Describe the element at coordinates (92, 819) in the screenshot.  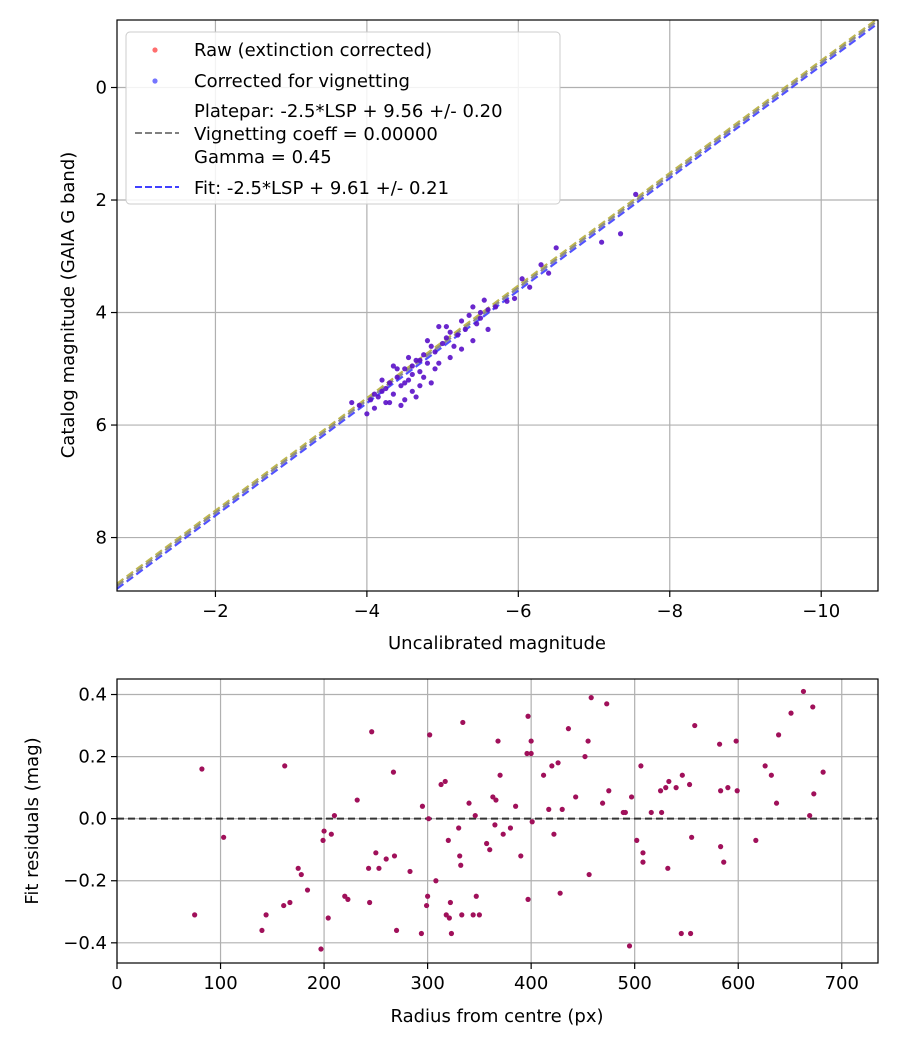
I see `y-tick-label: 0.0` at that location.